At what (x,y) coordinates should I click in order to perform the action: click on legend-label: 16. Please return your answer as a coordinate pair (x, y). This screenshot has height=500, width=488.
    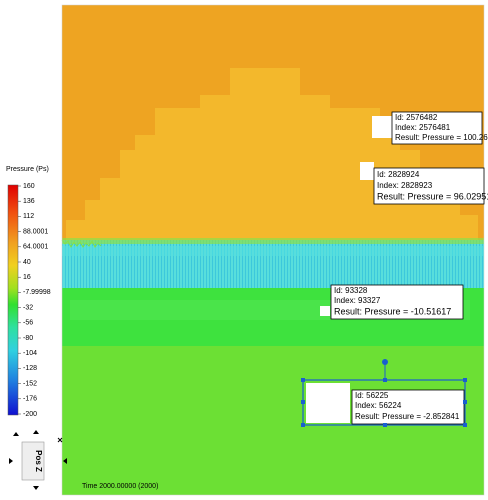
    Looking at the image, I should click on (27, 277).